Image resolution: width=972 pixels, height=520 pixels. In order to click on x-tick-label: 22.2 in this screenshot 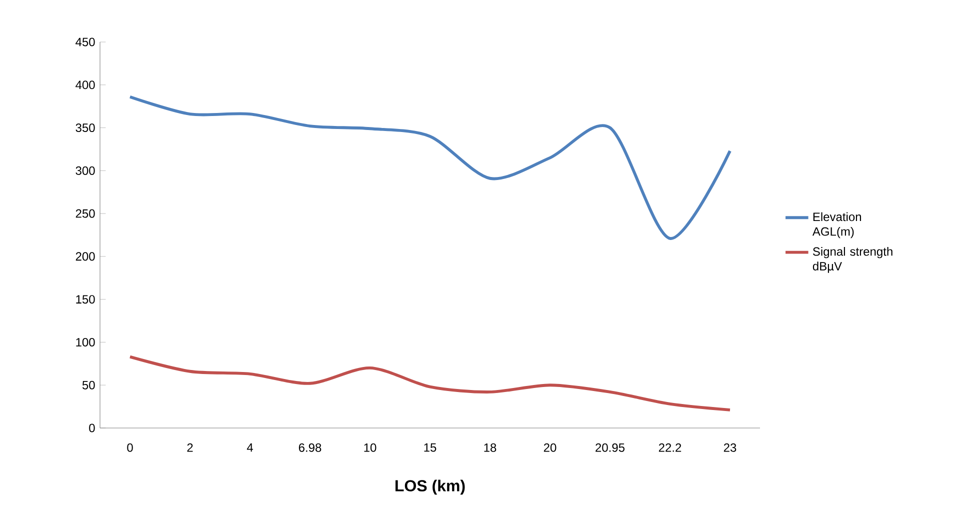, I will do `click(670, 447)`.